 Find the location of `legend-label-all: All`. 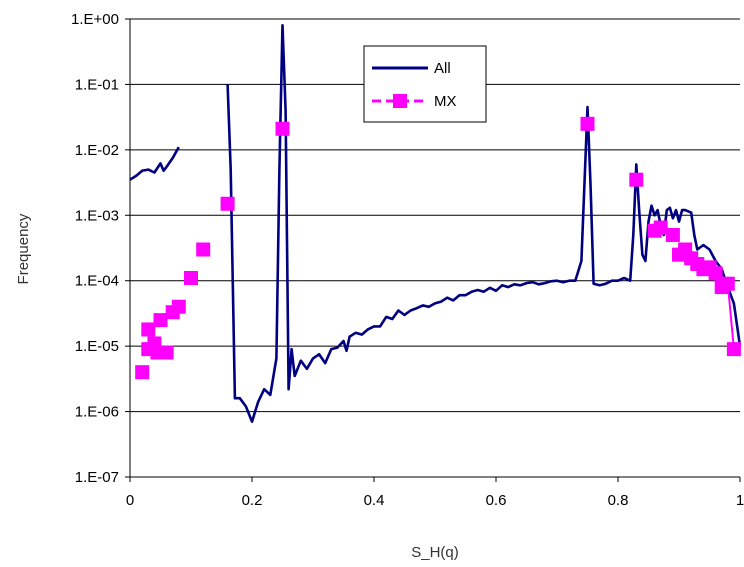

legend-label-all: All is located at coordinates (442, 68).